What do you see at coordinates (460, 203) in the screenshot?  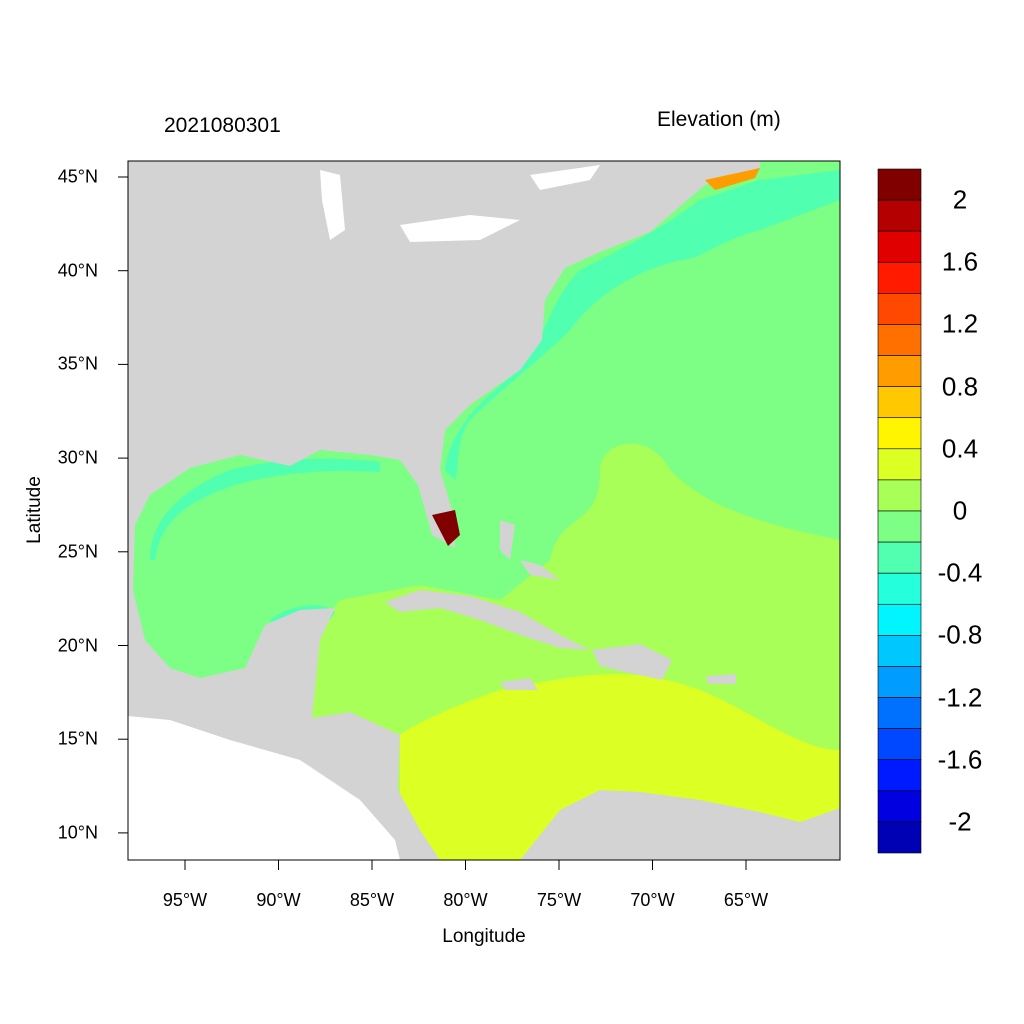 I see `great-lakes` at bounding box center [460, 203].